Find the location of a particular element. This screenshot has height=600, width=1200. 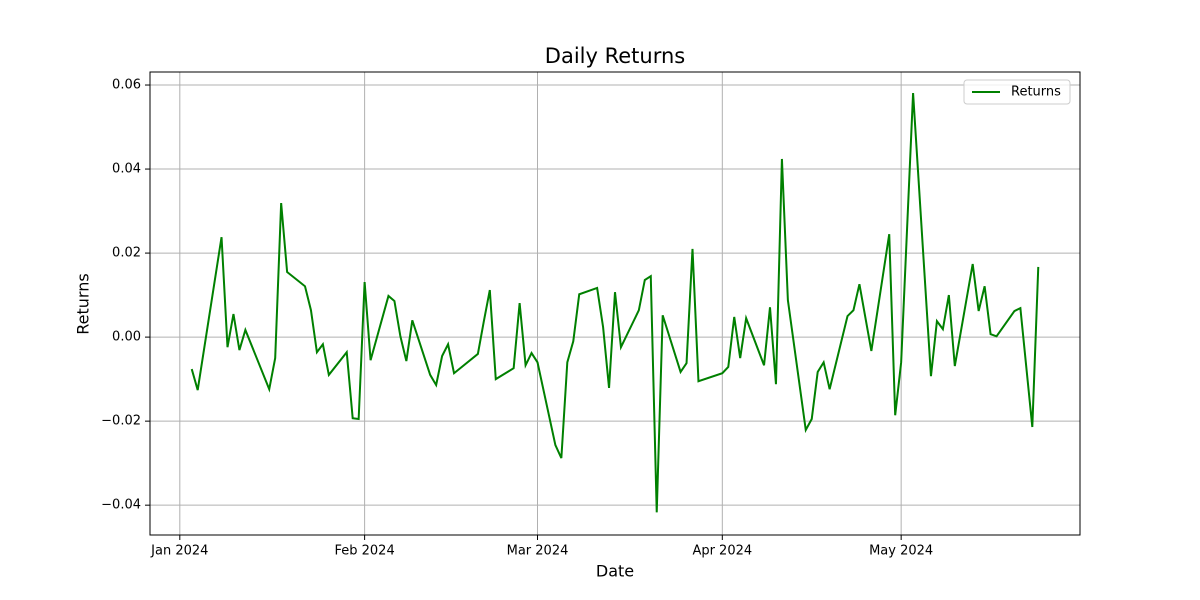

y-tick-label: 0.02 is located at coordinates (126, 253).